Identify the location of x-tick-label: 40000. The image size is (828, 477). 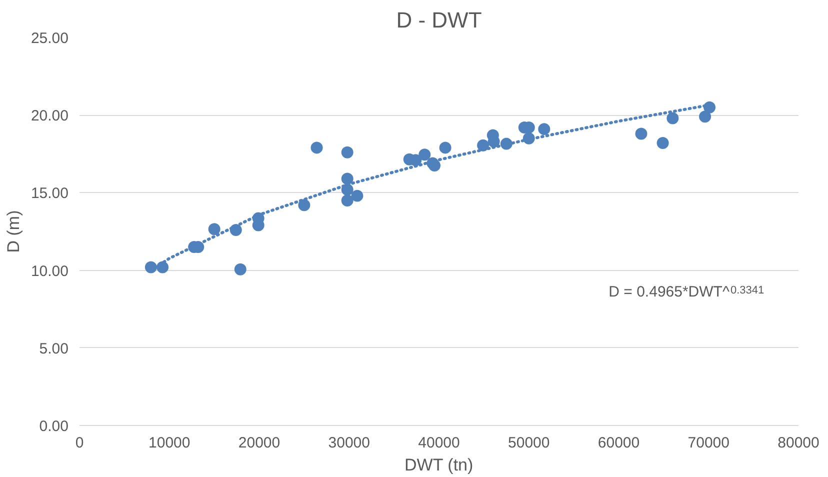
(439, 443).